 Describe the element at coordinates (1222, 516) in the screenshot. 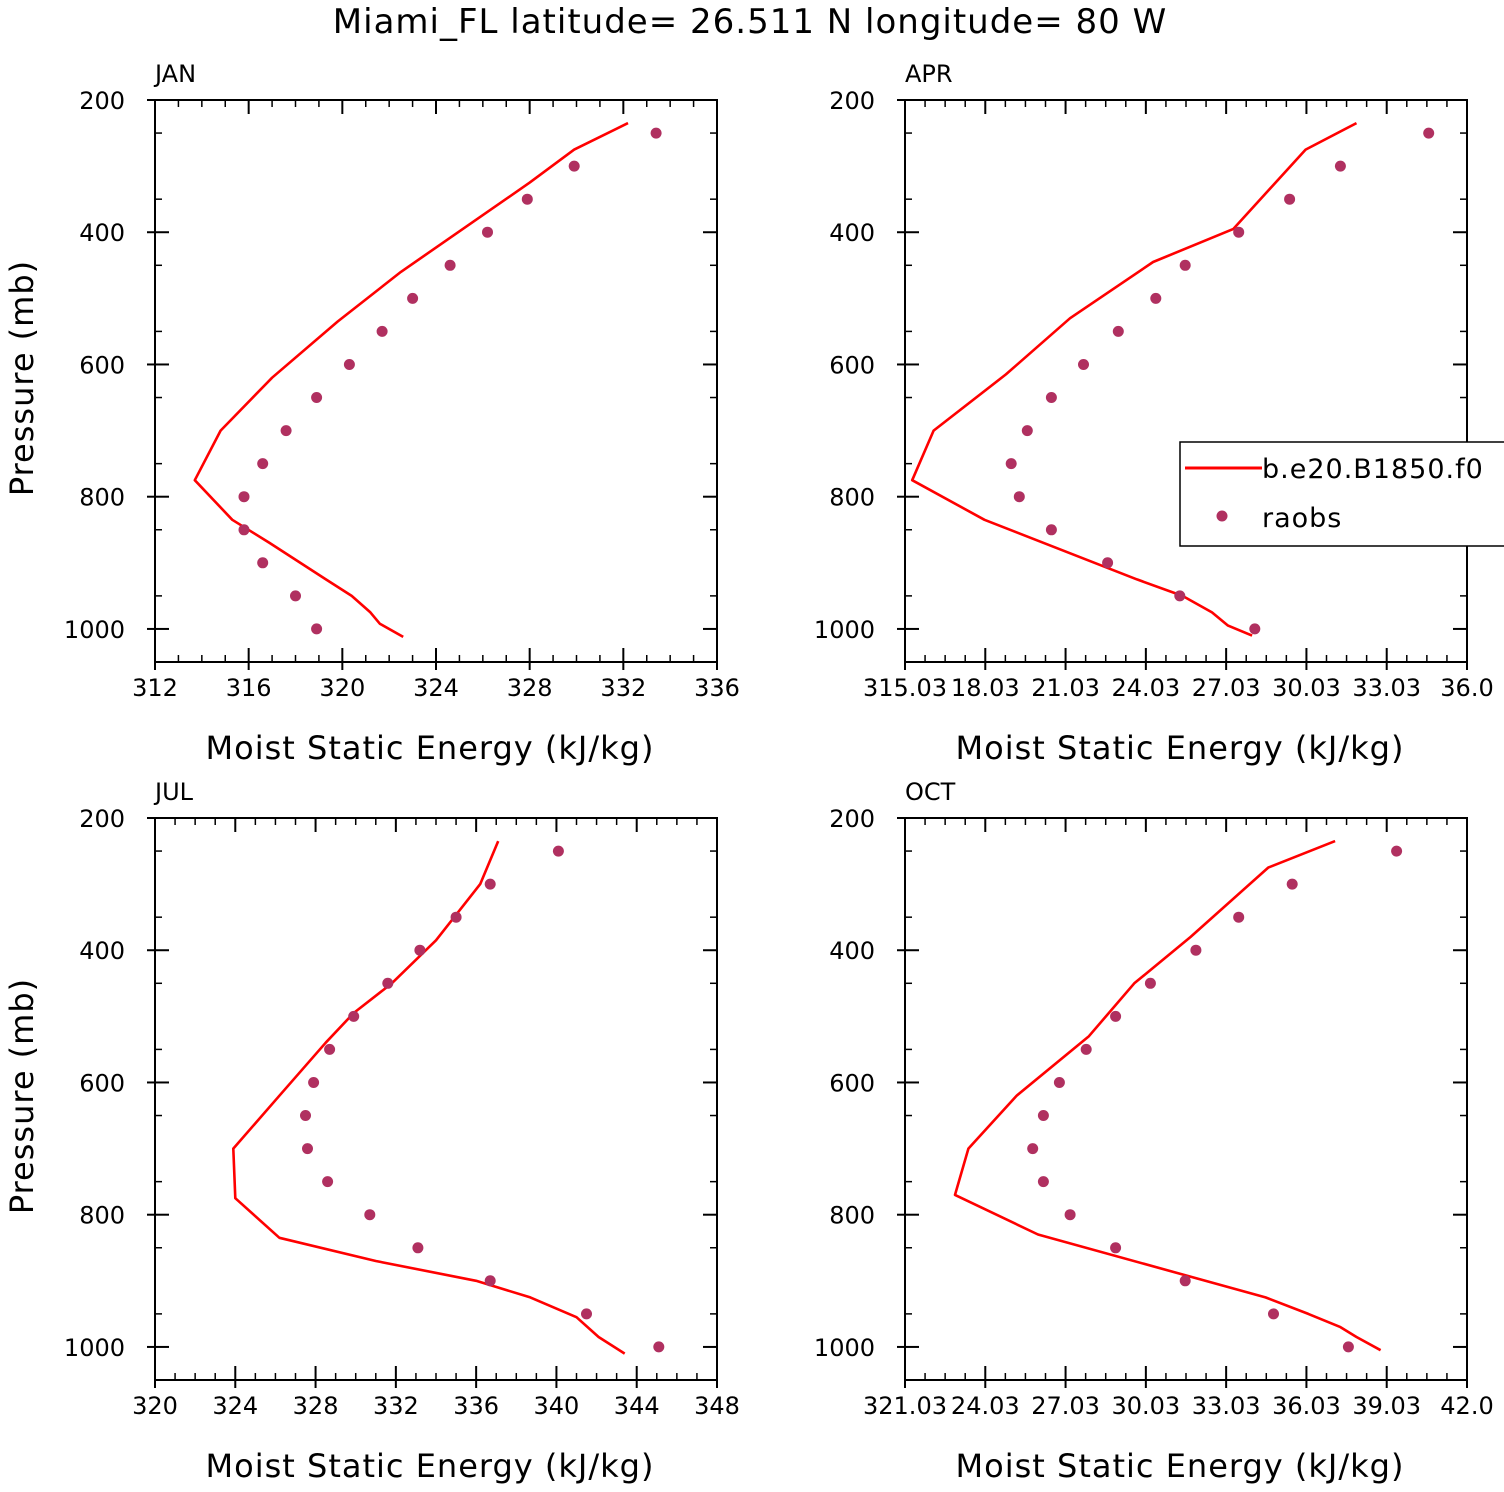

I see `legend-obs-marker` at that location.